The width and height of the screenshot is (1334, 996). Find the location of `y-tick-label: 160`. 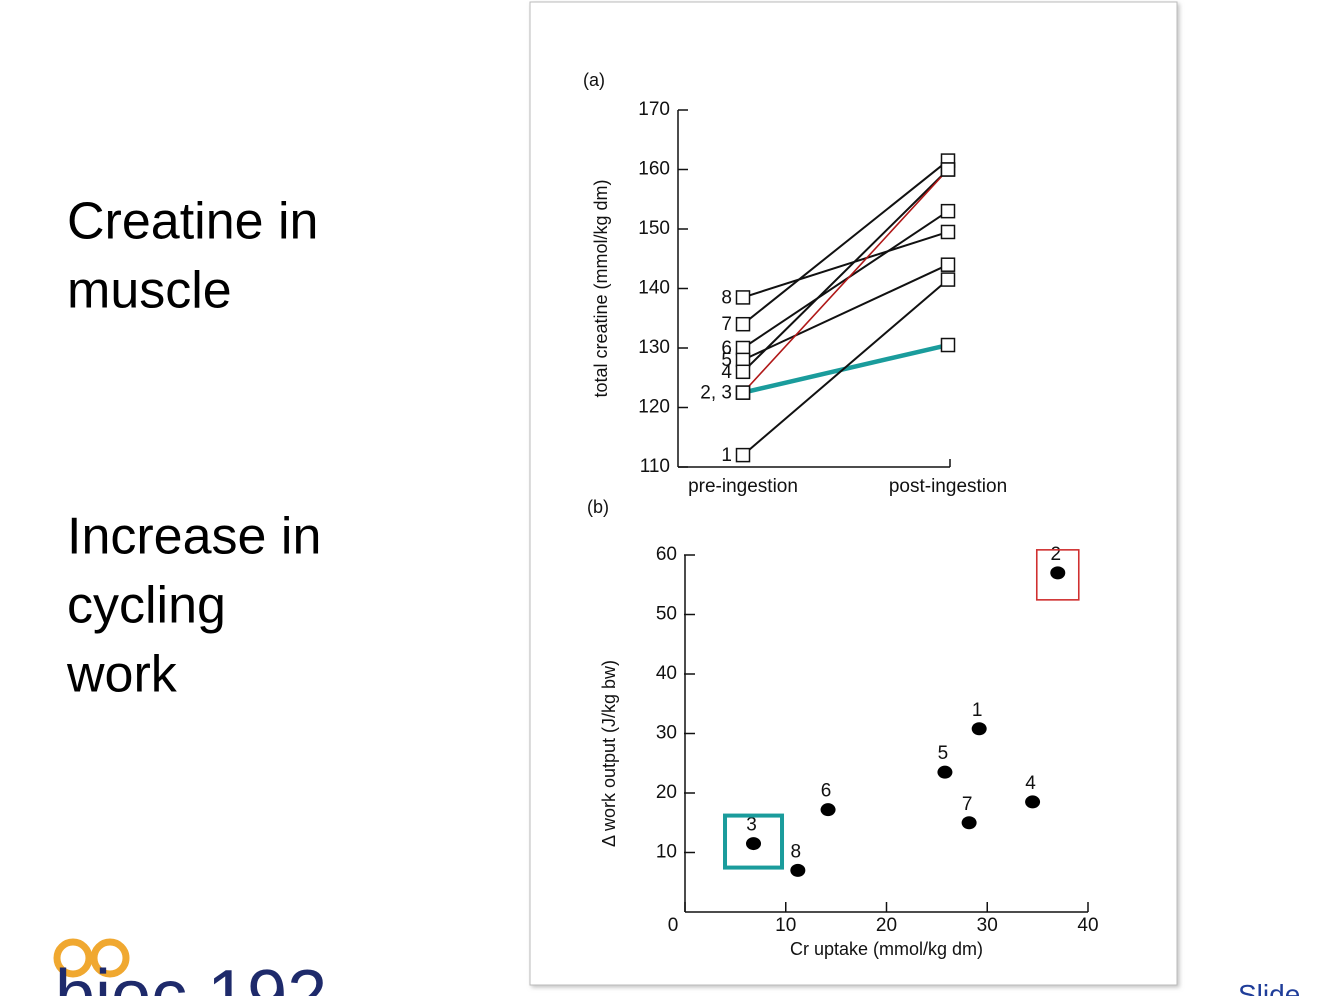

y-tick-label: 160 is located at coordinates (654, 169).